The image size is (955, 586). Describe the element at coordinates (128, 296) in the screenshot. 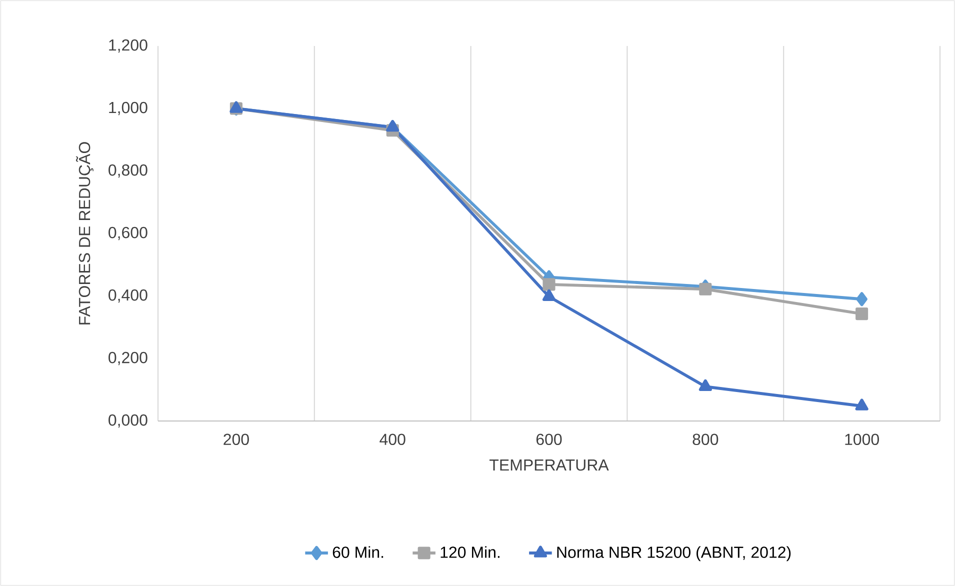

I see `y-tick-label: 0,400` at that location.